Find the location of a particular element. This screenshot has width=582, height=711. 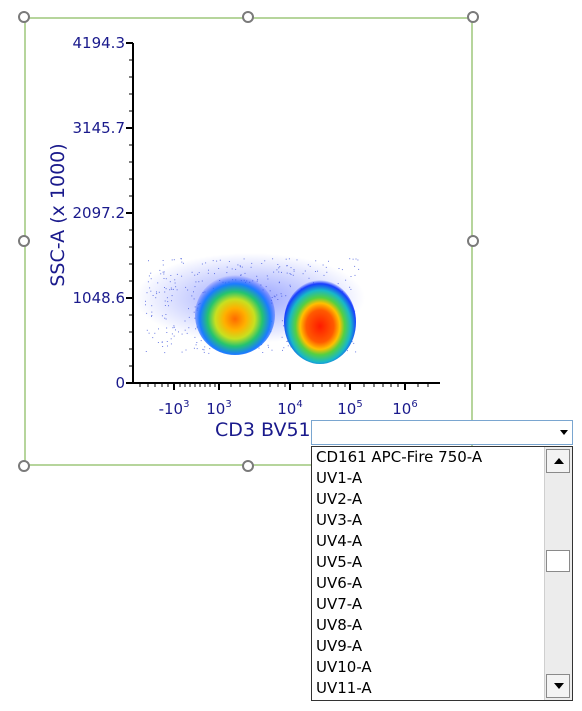

list-item: UV9-A is located at coordinates (339, 646).